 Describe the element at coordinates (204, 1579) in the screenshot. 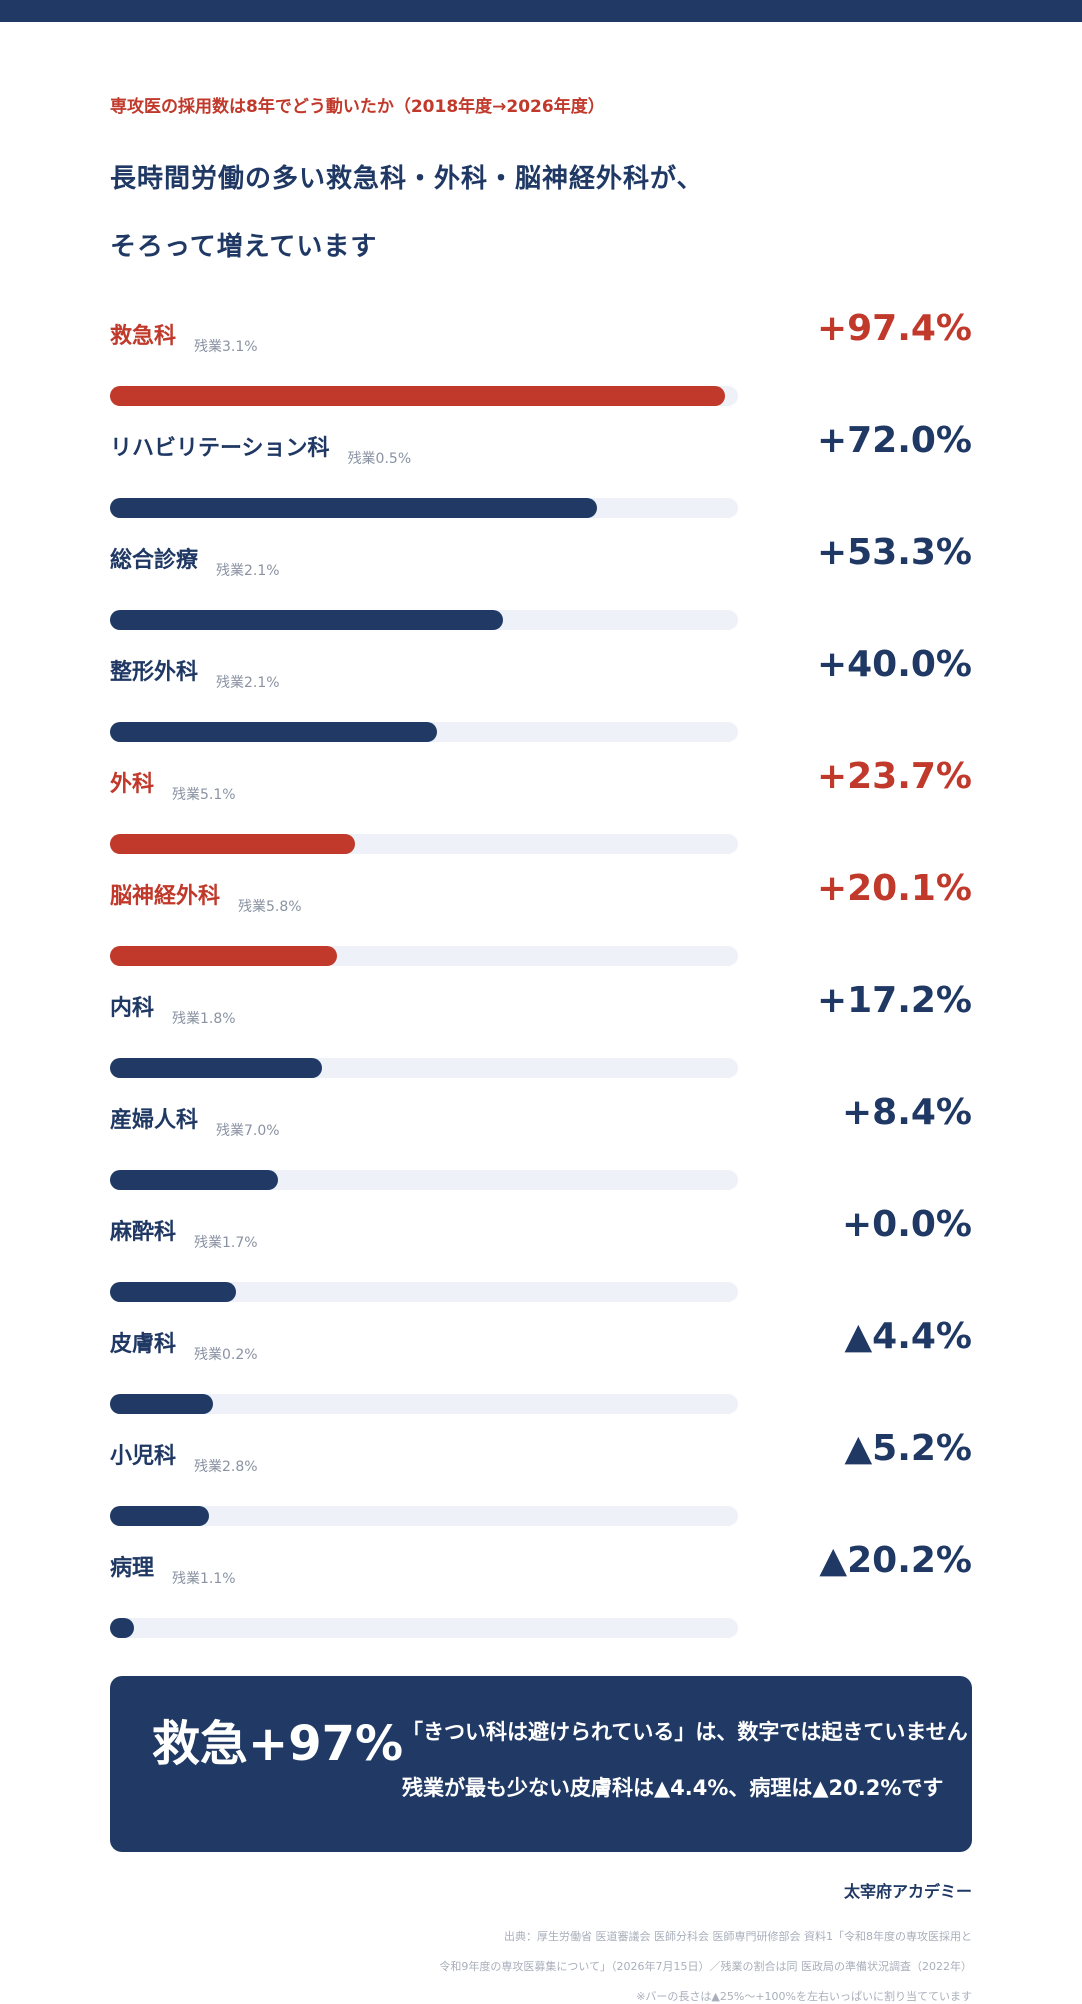

I see `overtime-label: 残業1.1%` at that location.